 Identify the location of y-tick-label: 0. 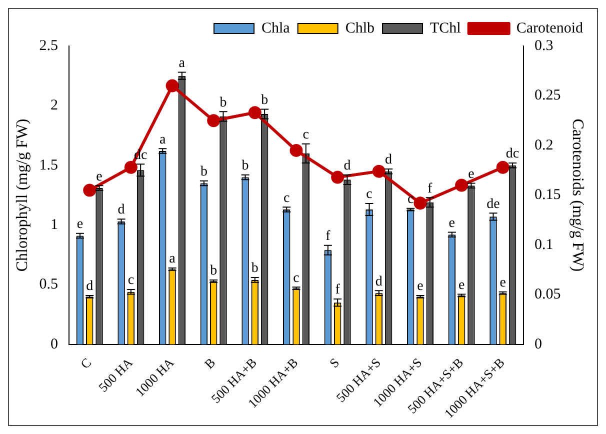
(54, 344).